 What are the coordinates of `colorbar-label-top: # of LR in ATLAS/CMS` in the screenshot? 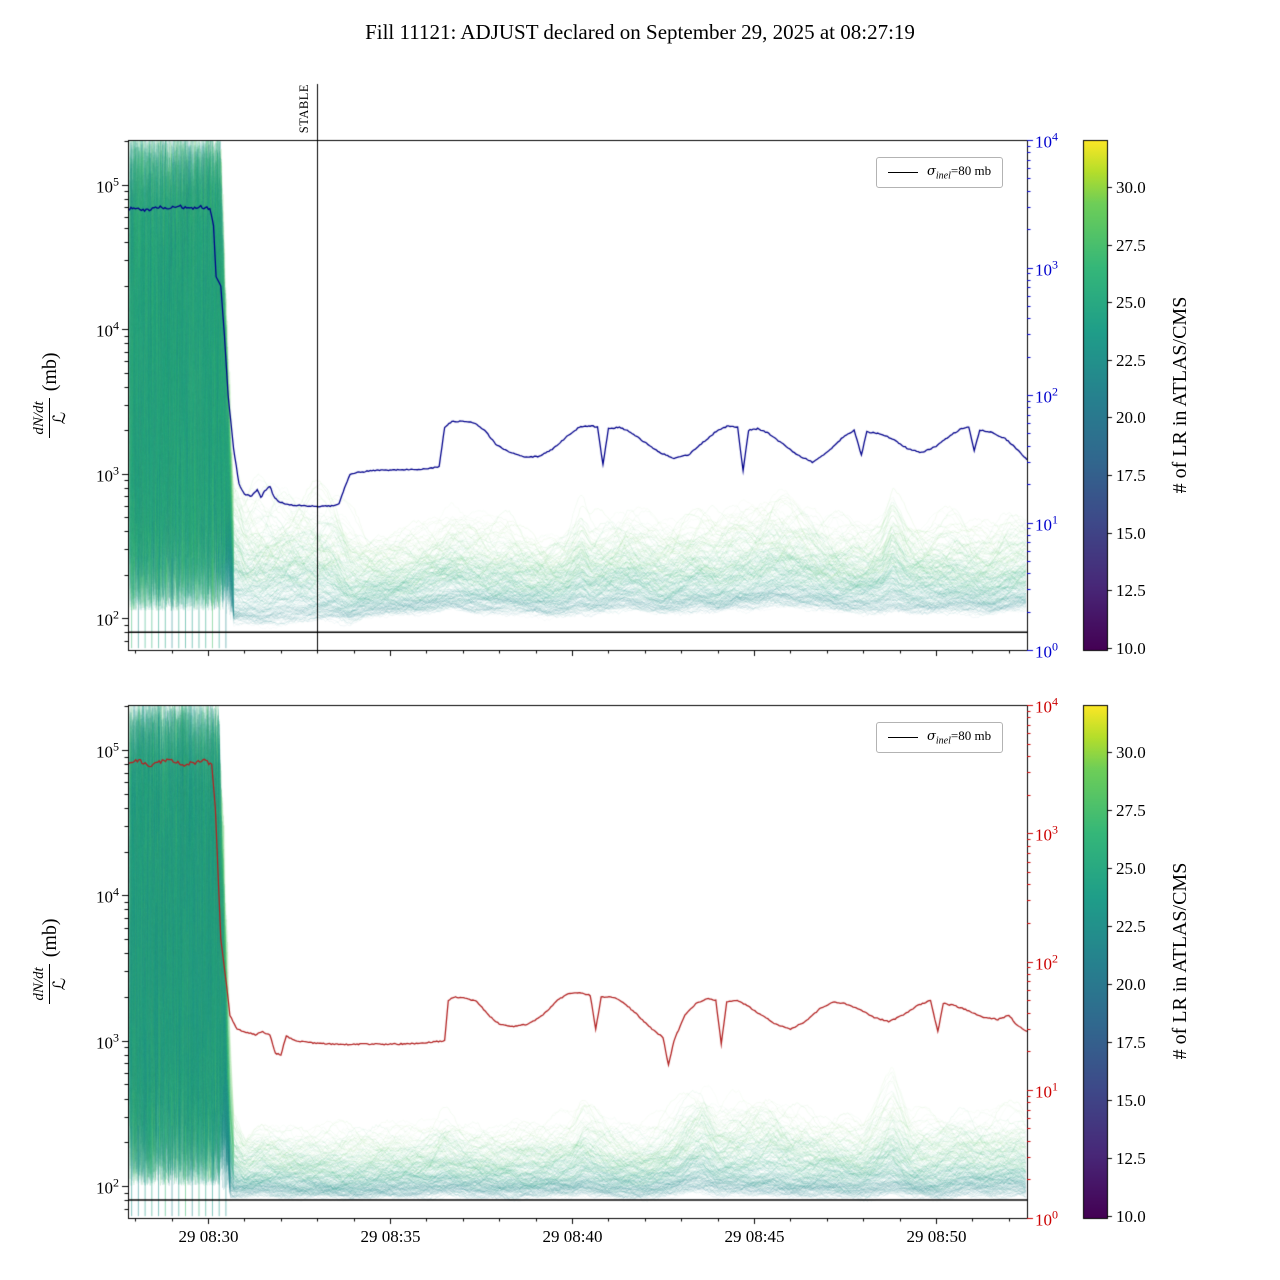 It's located at (1179, 395).